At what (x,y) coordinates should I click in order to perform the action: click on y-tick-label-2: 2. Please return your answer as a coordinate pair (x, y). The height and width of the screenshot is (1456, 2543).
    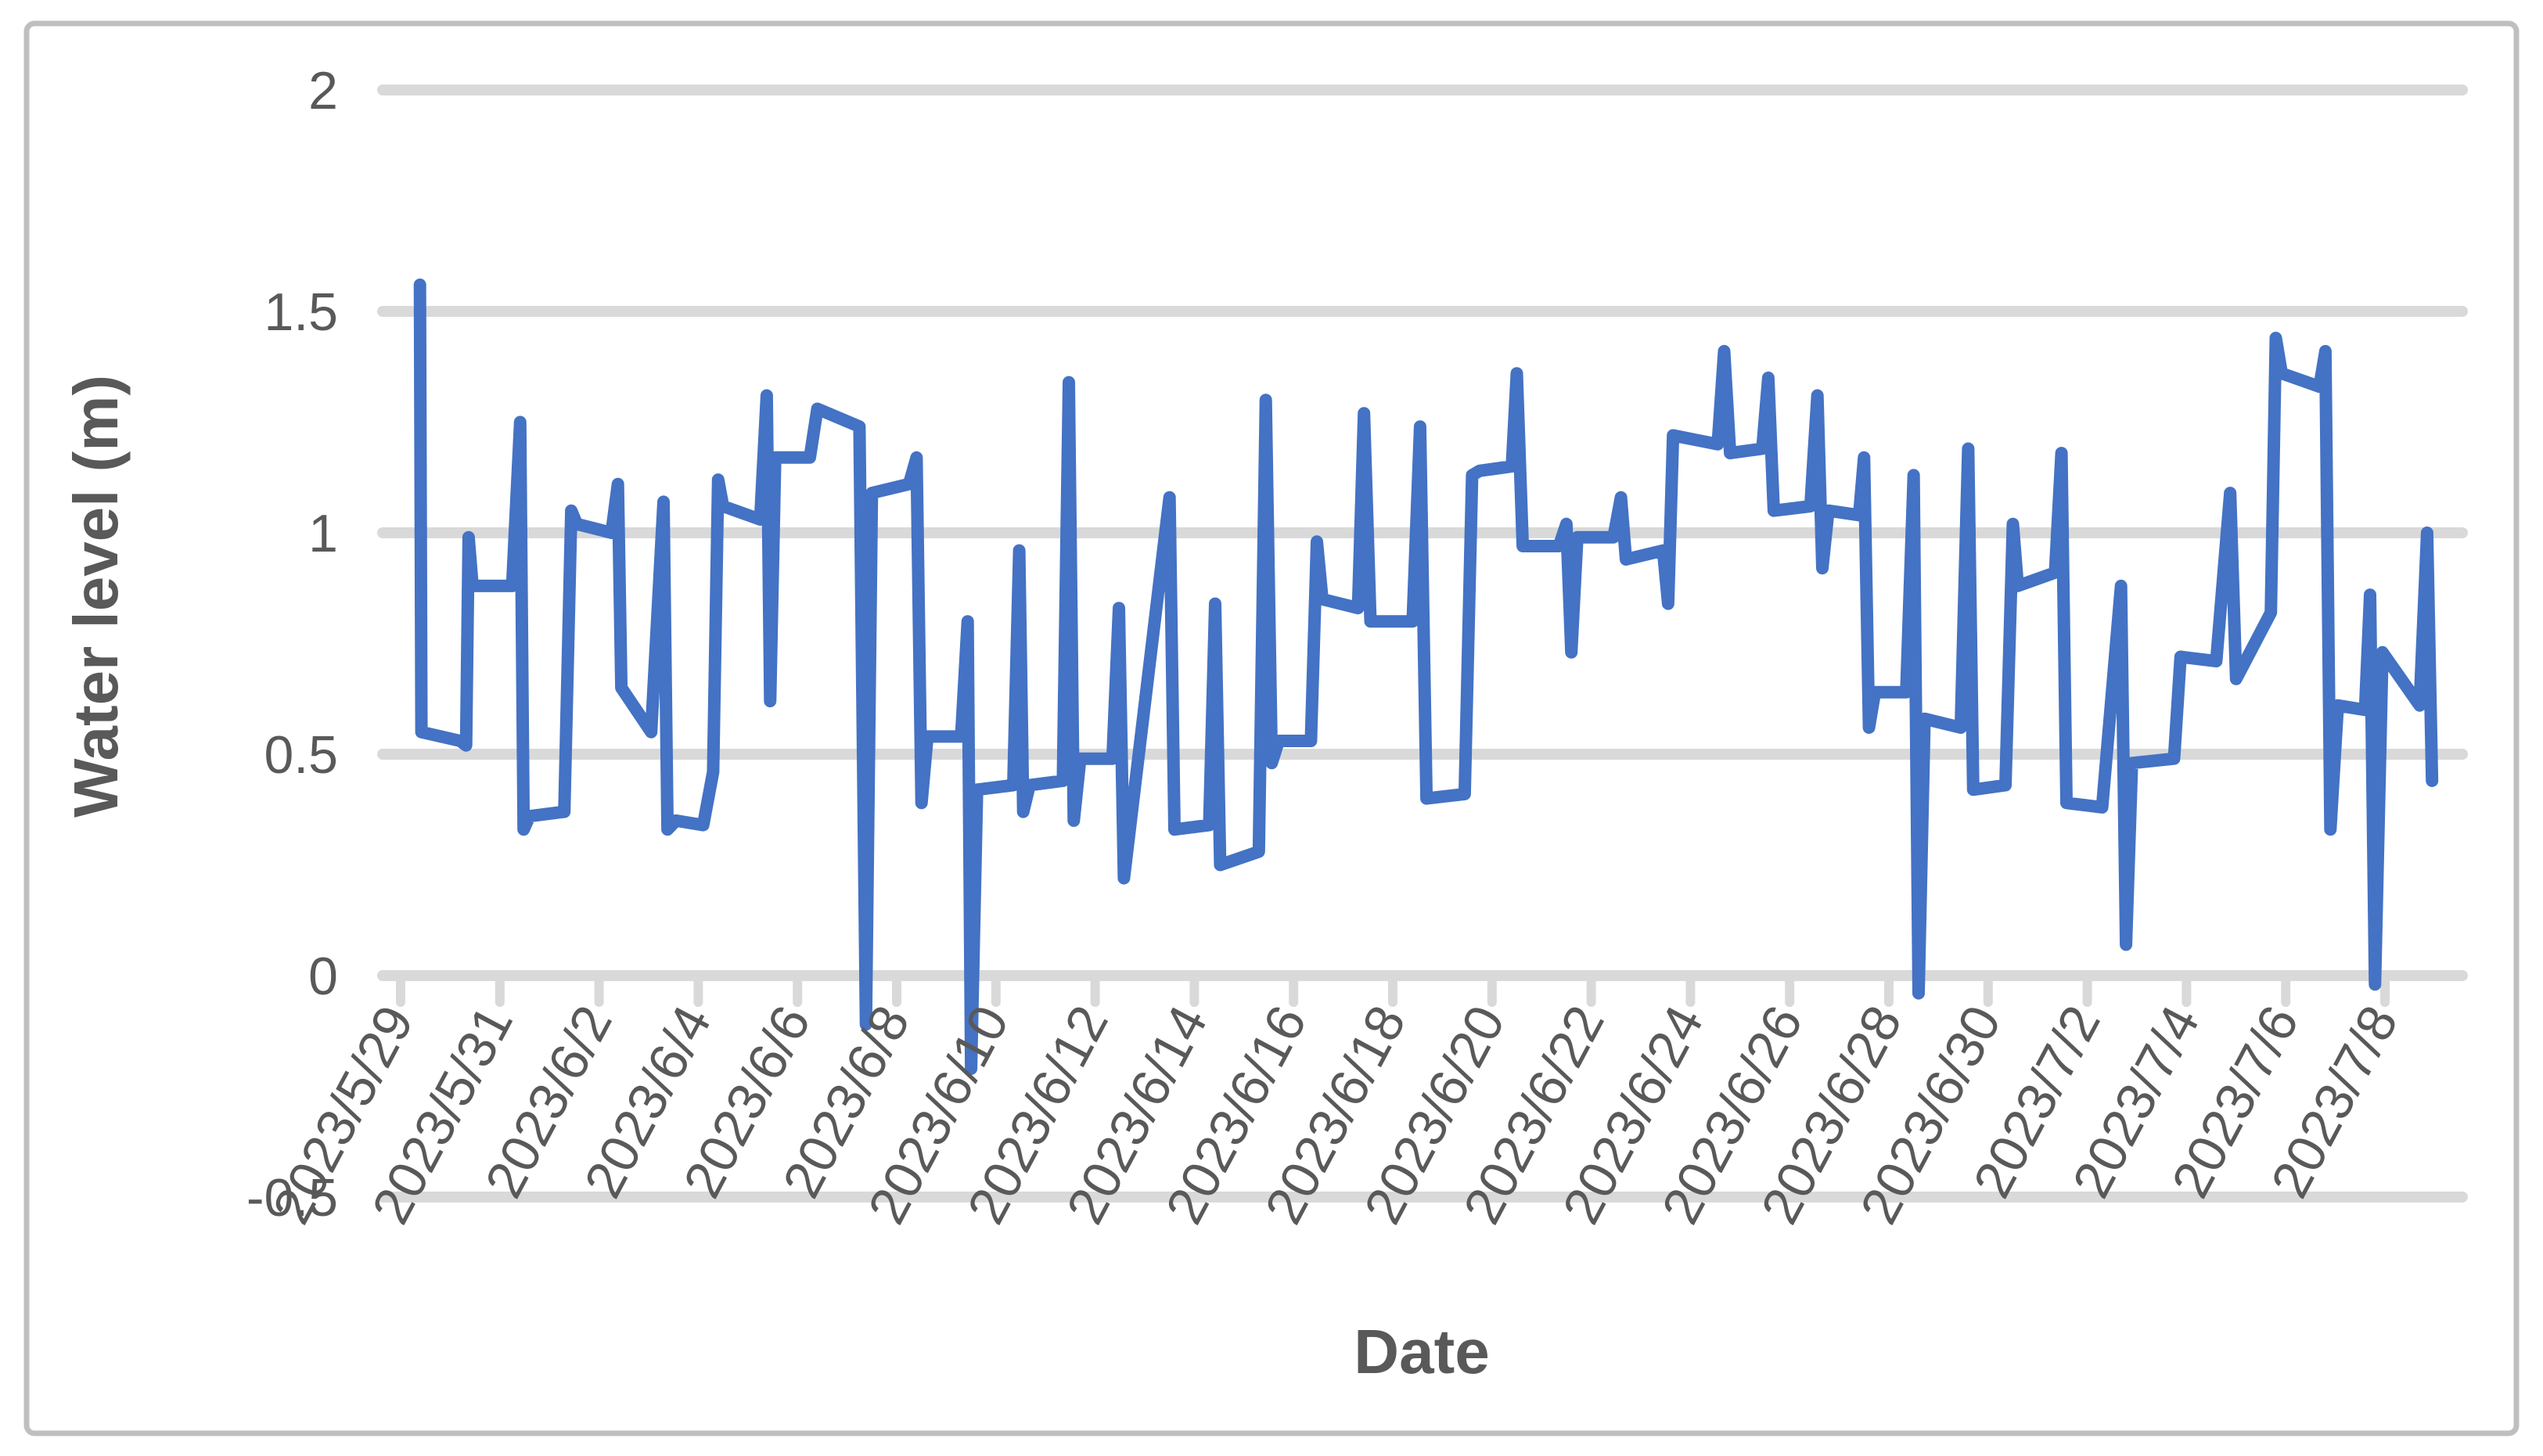
    Looking at the image, I should click on (323, 90).